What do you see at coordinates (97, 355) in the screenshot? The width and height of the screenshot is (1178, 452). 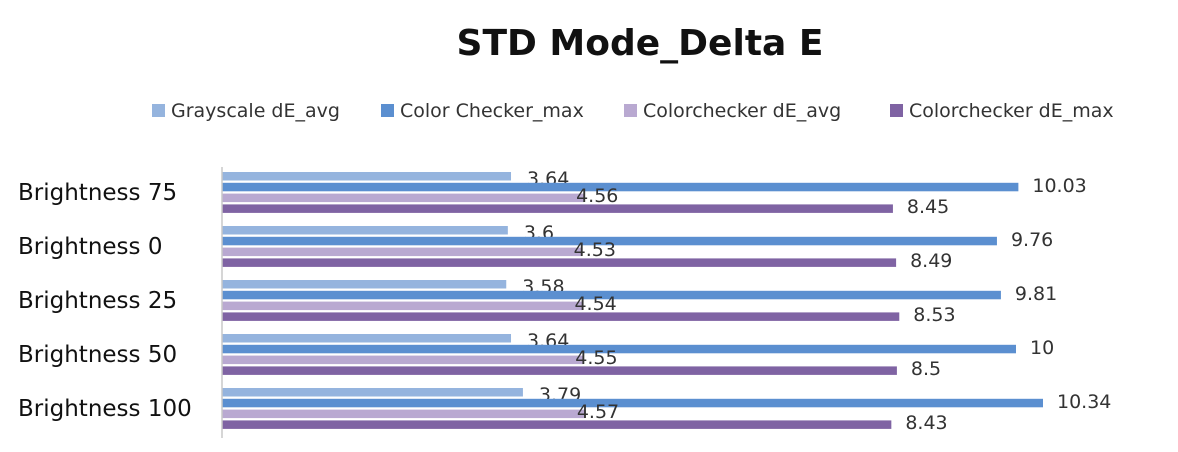 I see `category-label: Brightness 50` at bounding box center [97, 355].